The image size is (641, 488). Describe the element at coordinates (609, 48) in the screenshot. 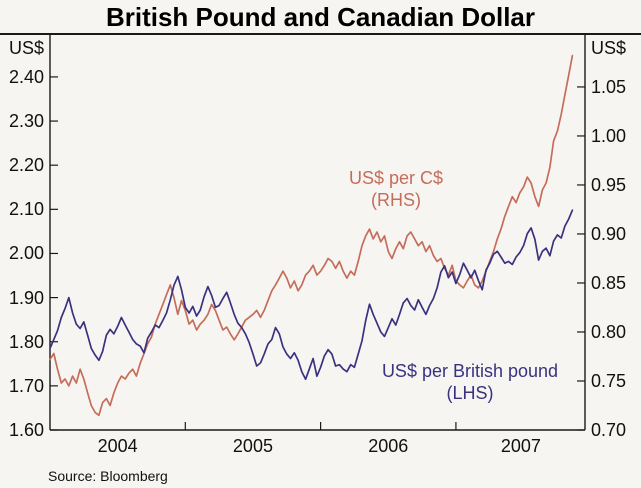

I see `right-axis-unit-label: US$` at that location.